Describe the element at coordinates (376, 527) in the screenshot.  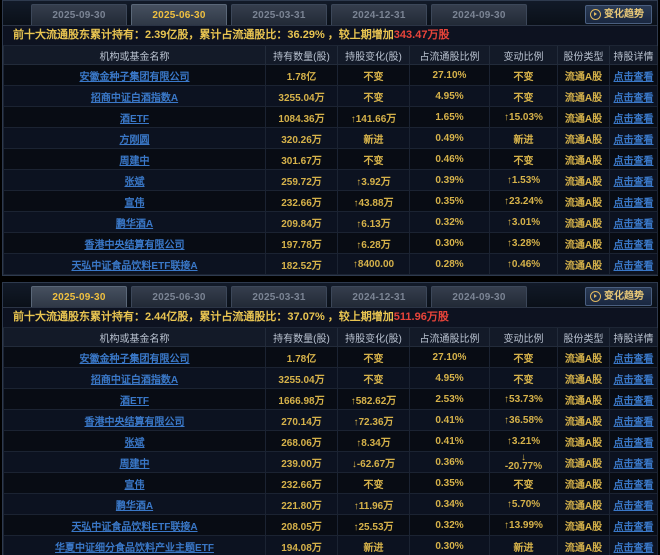
I see `holding-change-value: 25.53万` at that location.